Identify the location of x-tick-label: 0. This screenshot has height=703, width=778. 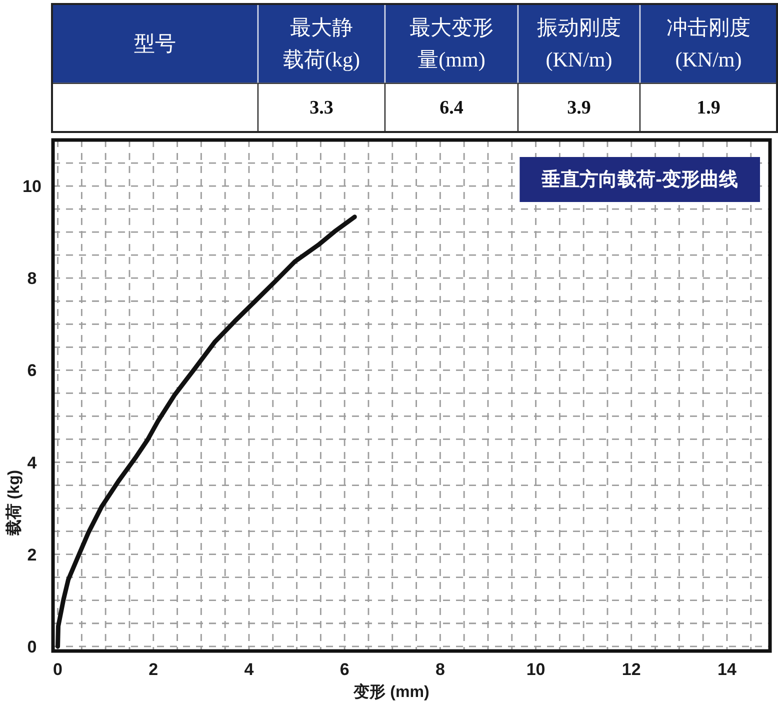
(58, 669).